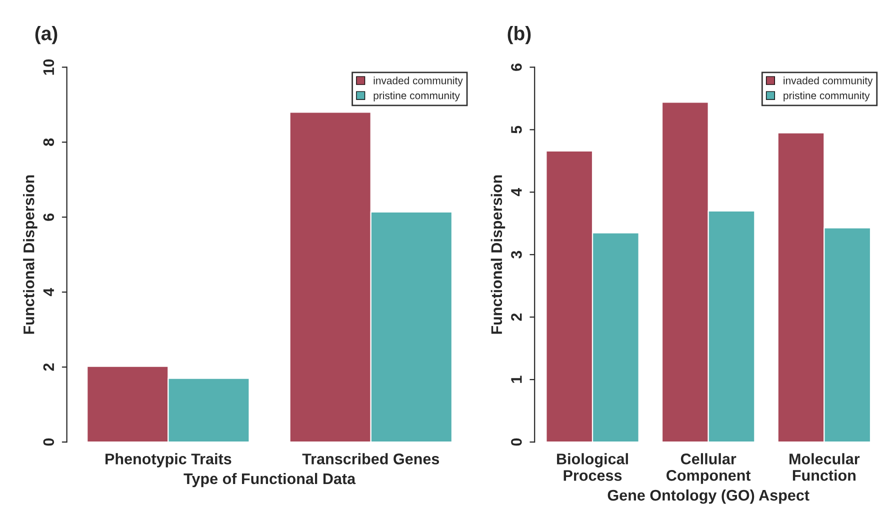 This screenshot has height=517, width=891. I want to click on x-tick-label: Molecular Function, so click(825, 467).